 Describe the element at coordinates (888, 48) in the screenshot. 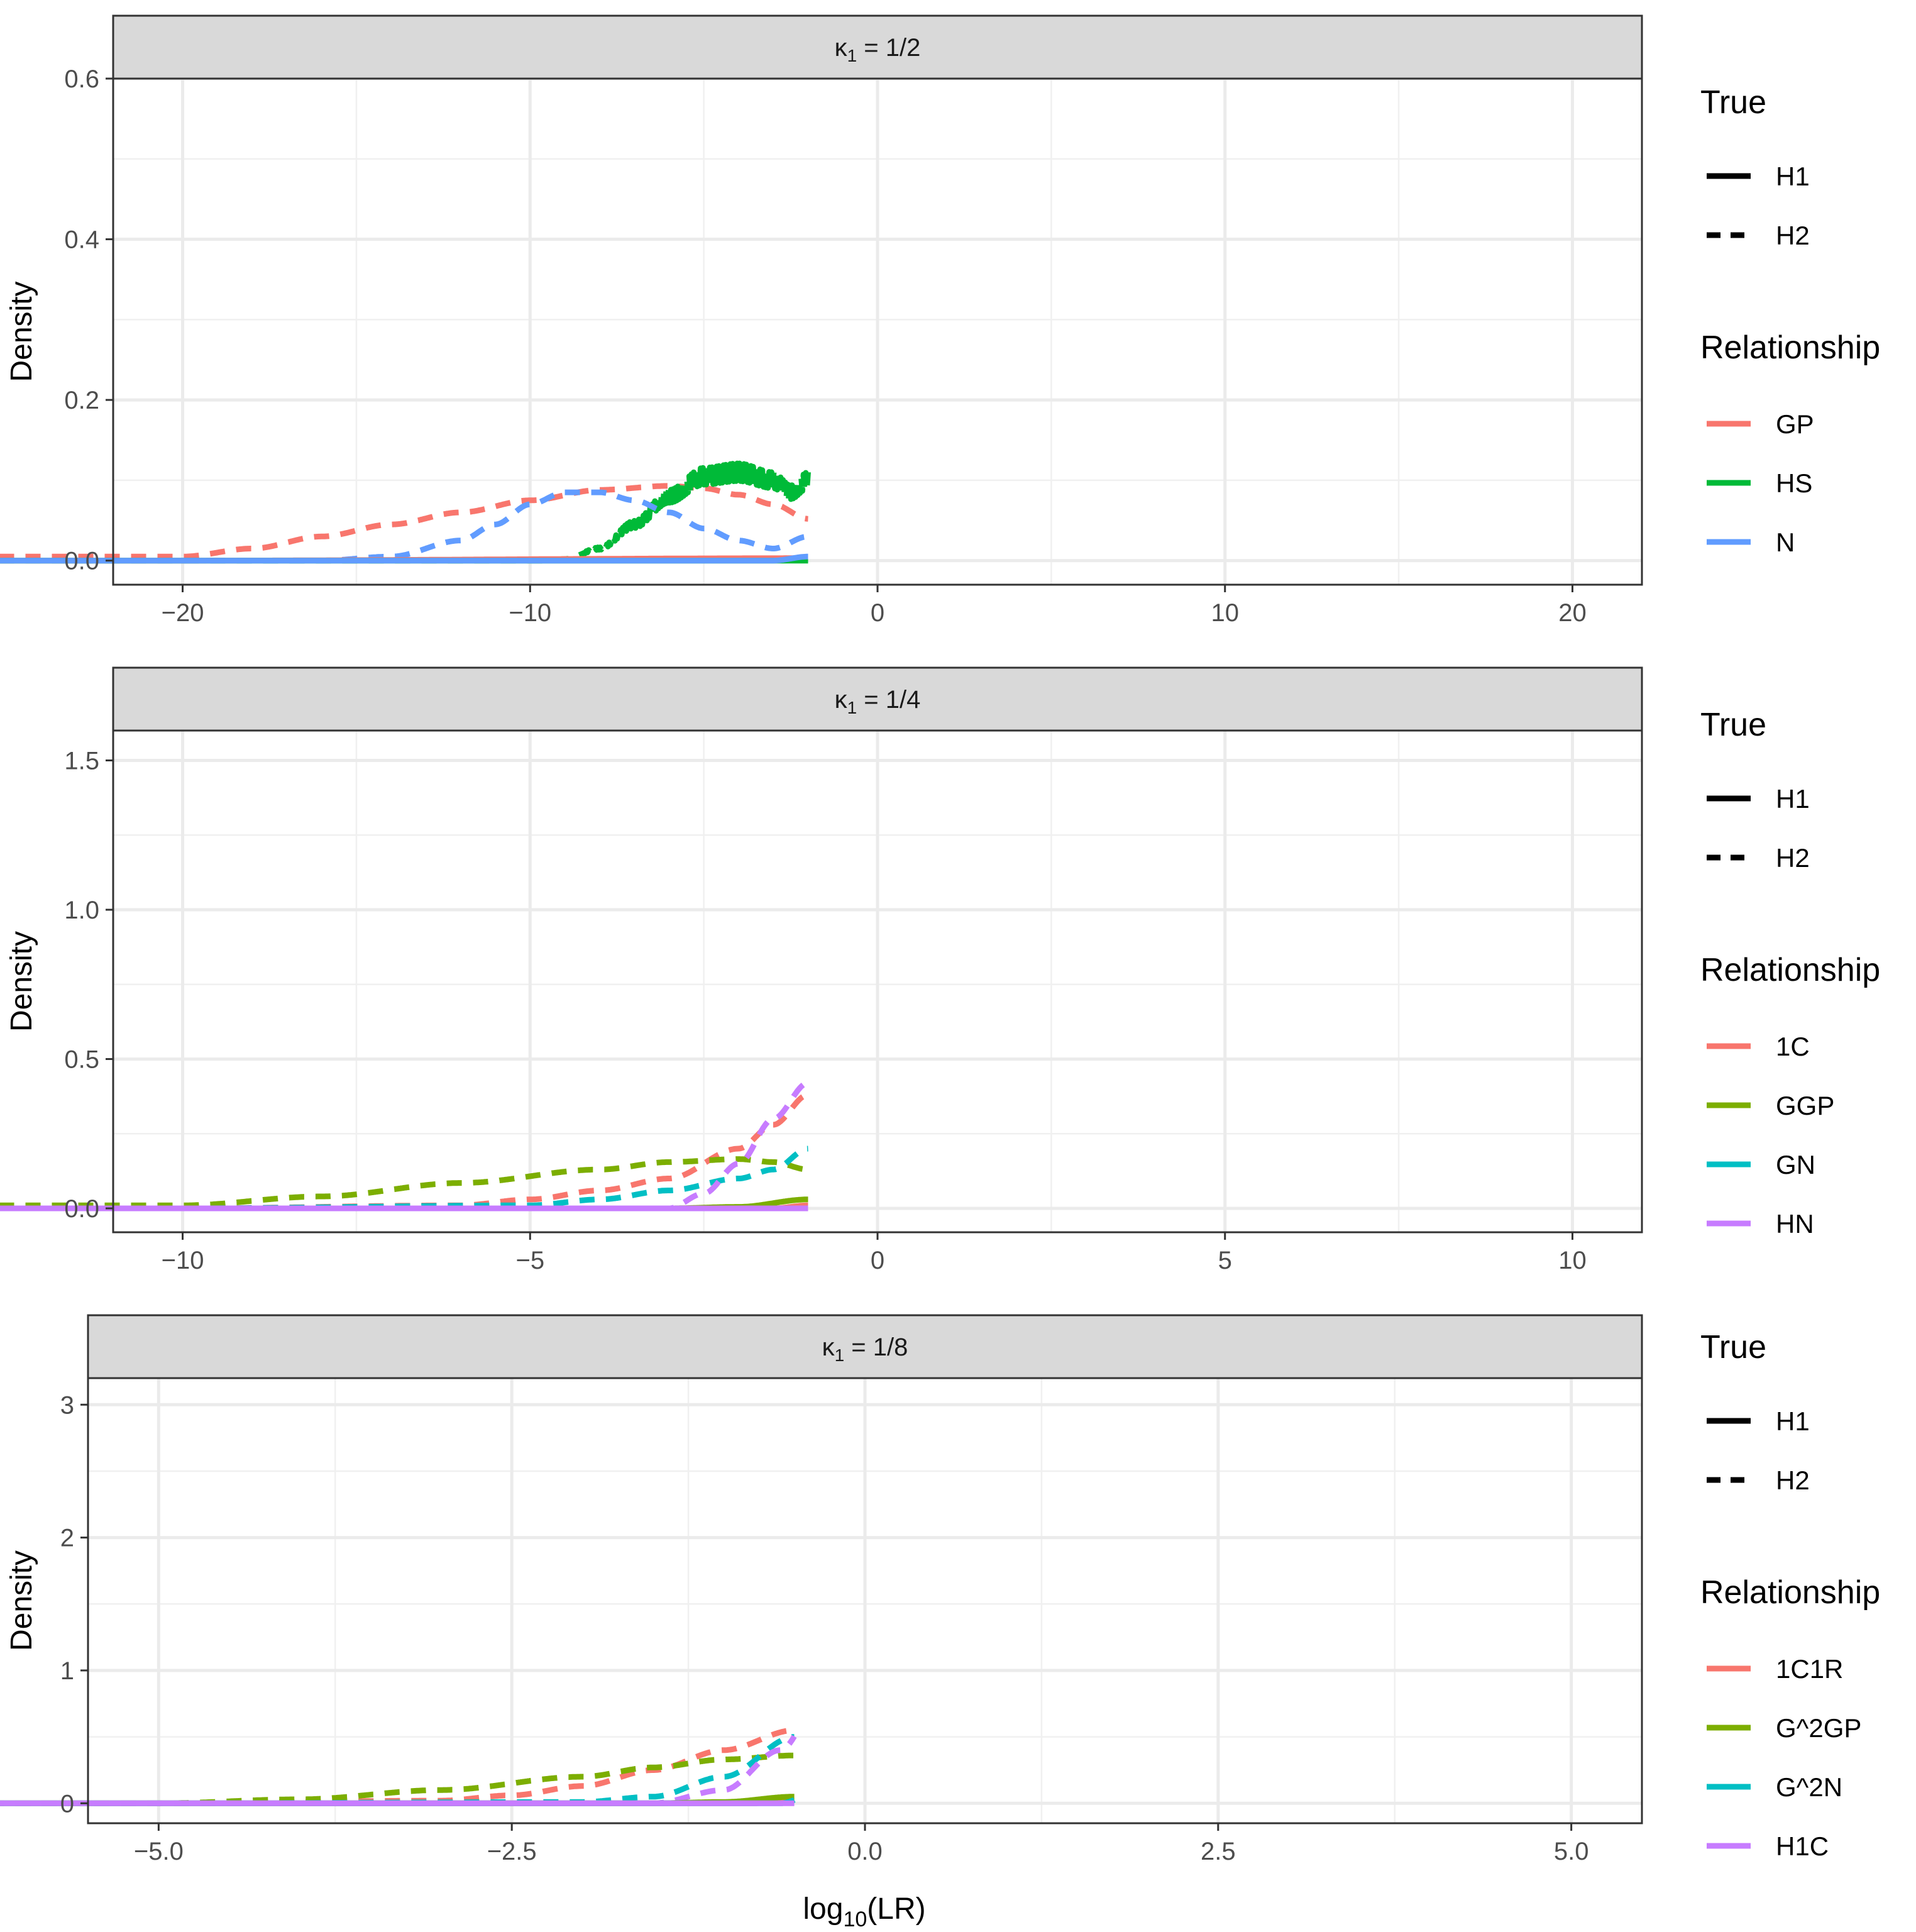

I see `strip-value: = 1/2` at that location.